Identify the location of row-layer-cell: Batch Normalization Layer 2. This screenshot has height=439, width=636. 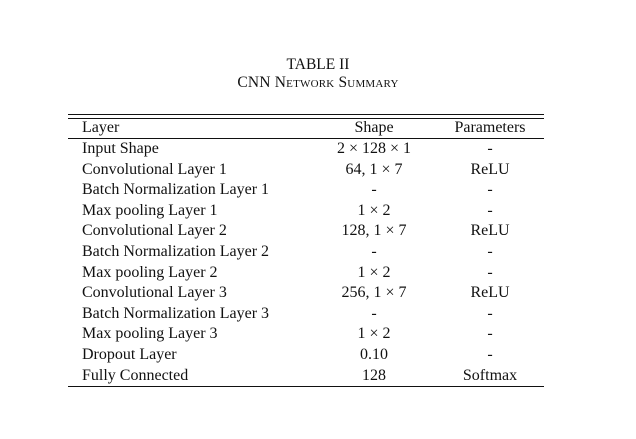
(175, 252).